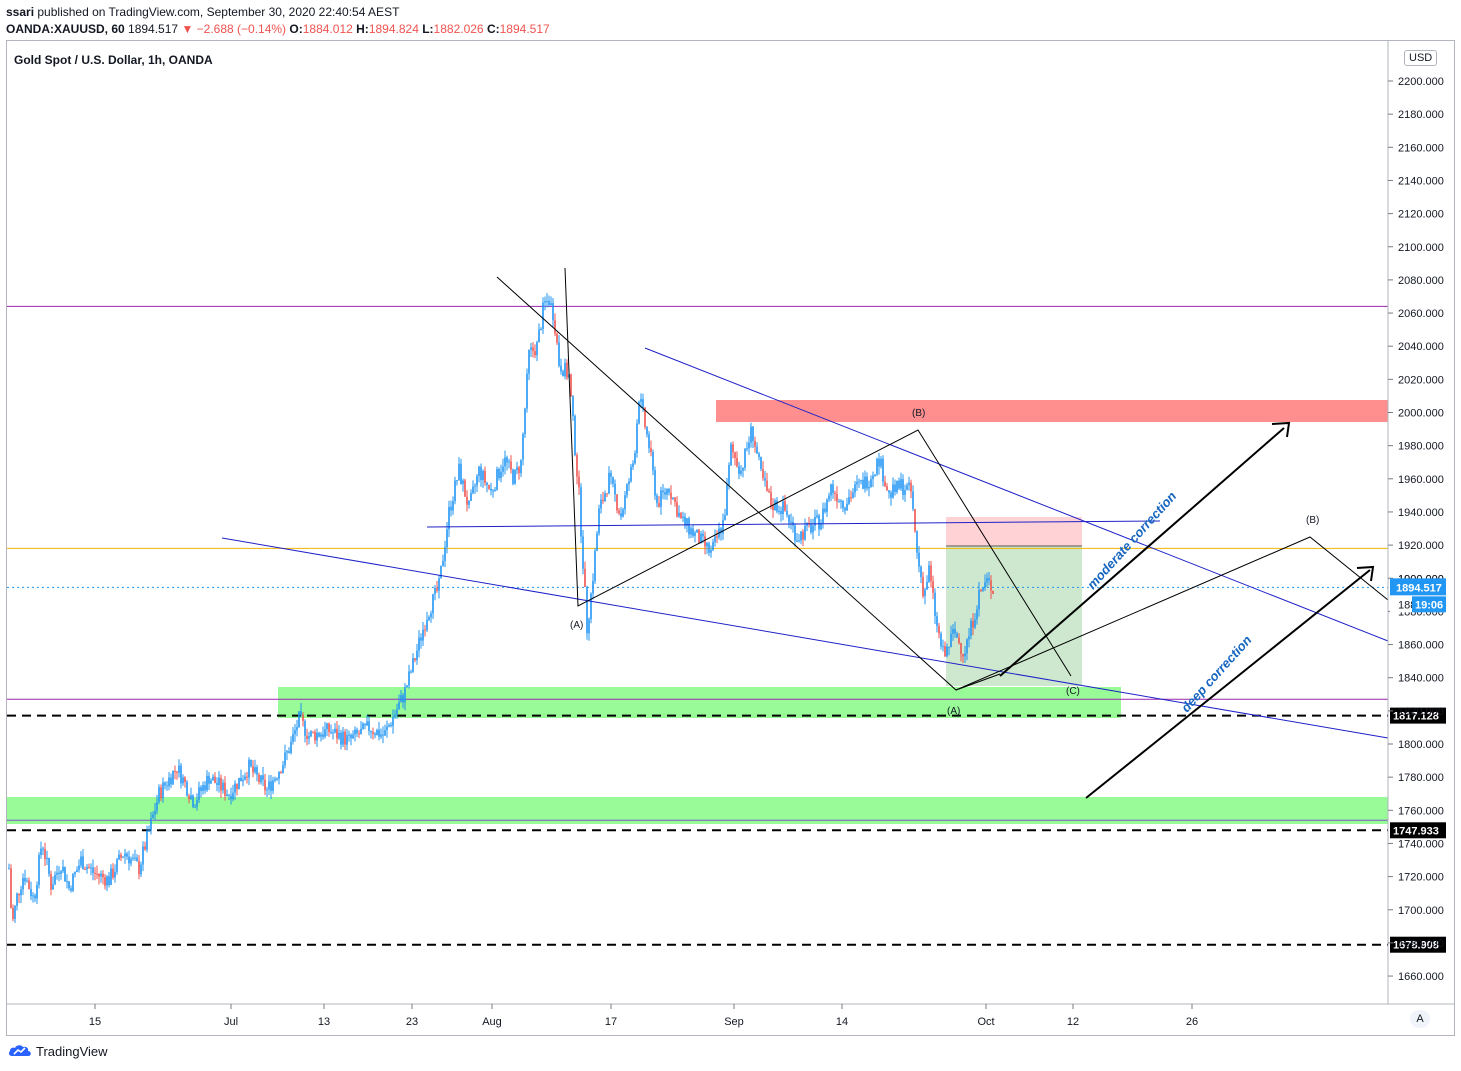 This screenshot has width=1461, height=1071. What do you see at coordinates (1421, 58) in the screenshot?
I see `currency-button: USD` at bounding box center [1421, 58].